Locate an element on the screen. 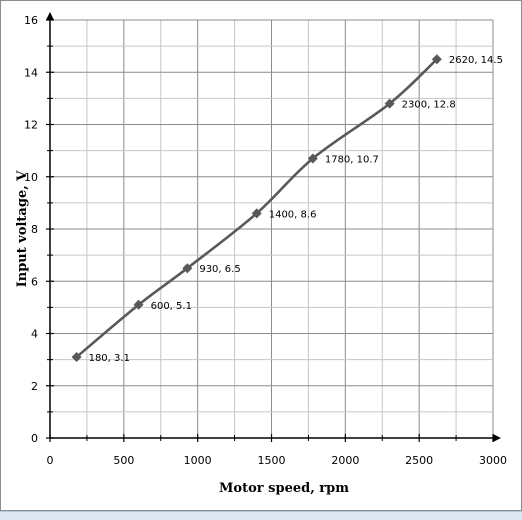 This screenshot has height=520, width=522. data-label: 600, 5.1 is located at coordinates (171, 306).